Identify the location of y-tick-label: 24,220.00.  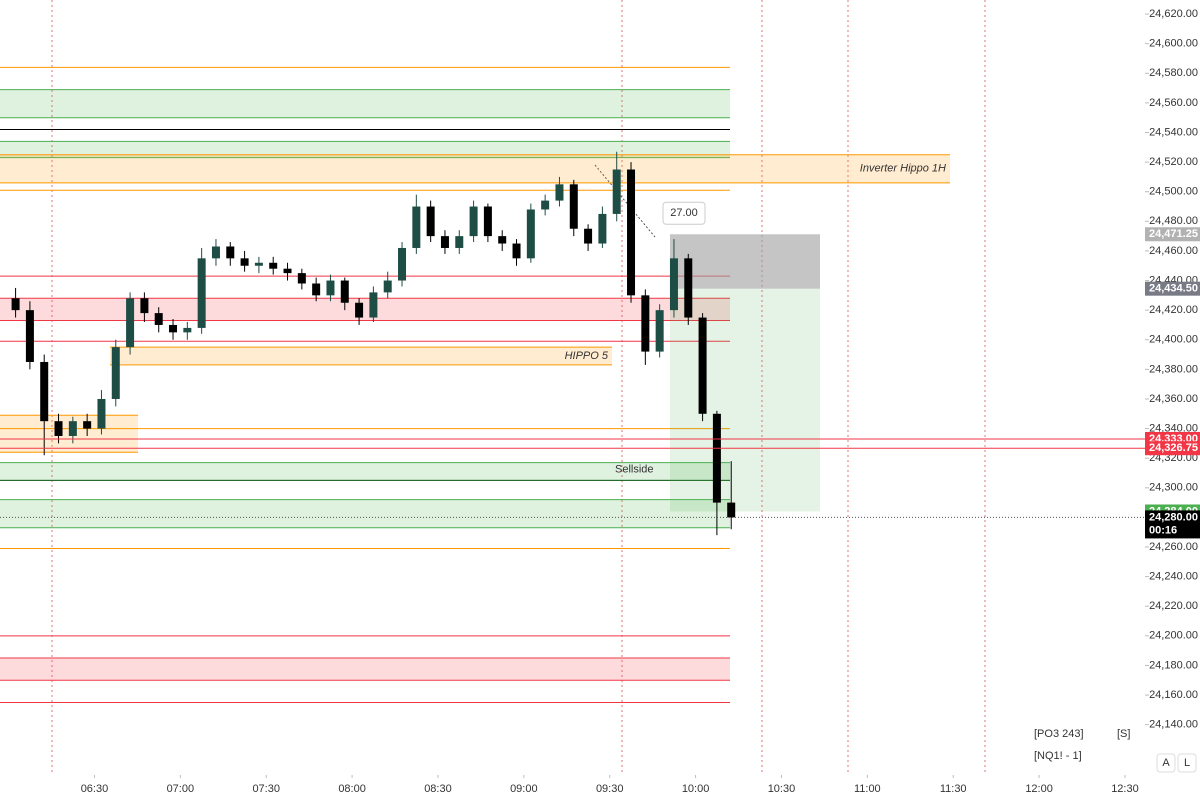
(1173, 606).